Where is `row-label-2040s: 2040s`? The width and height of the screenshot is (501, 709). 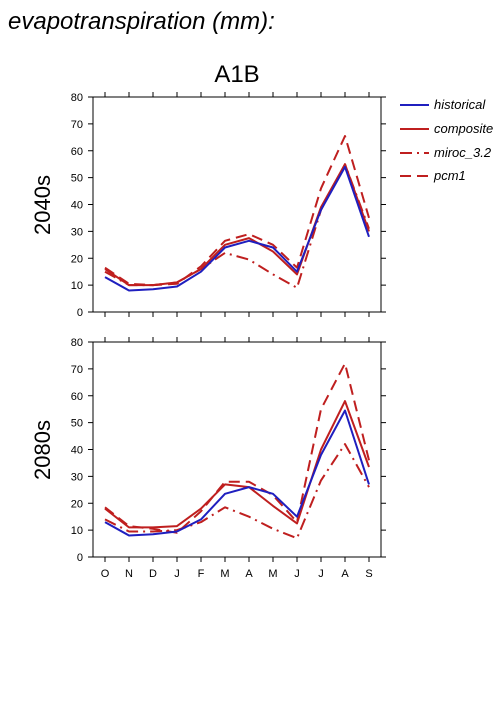 row-label-2040s: 2040s is located at coordinates (42, 205).